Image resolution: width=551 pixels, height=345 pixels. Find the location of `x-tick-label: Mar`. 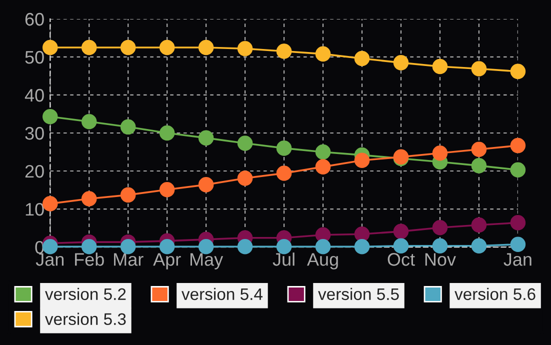

x-tick-label: Mar is located at coordinates (129, 259).